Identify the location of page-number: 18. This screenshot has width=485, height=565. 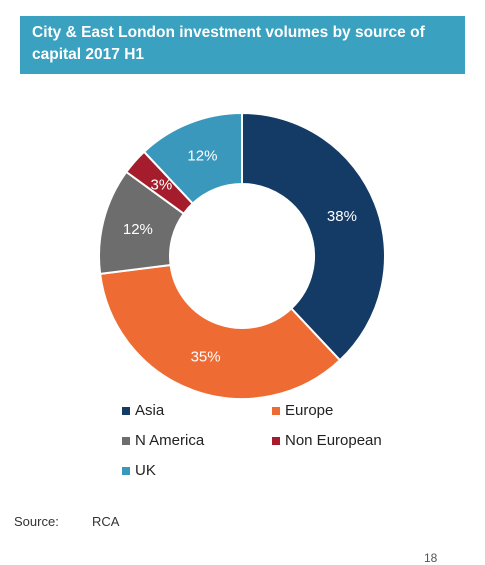
(431, 558).